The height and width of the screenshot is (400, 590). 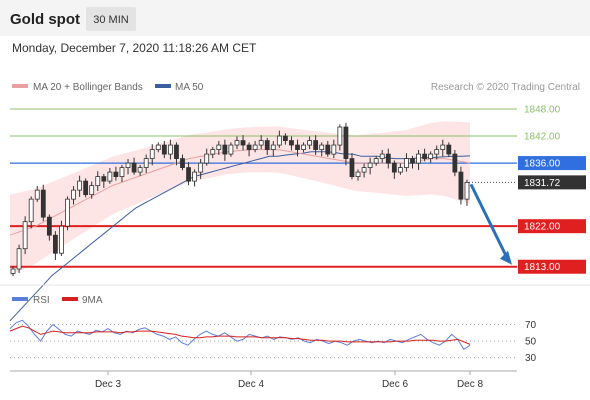 What do you see at coordinates (470, 384) in the screenshot?
I see `x-tick-label: Dec 8` at bounding box center [470, 384].